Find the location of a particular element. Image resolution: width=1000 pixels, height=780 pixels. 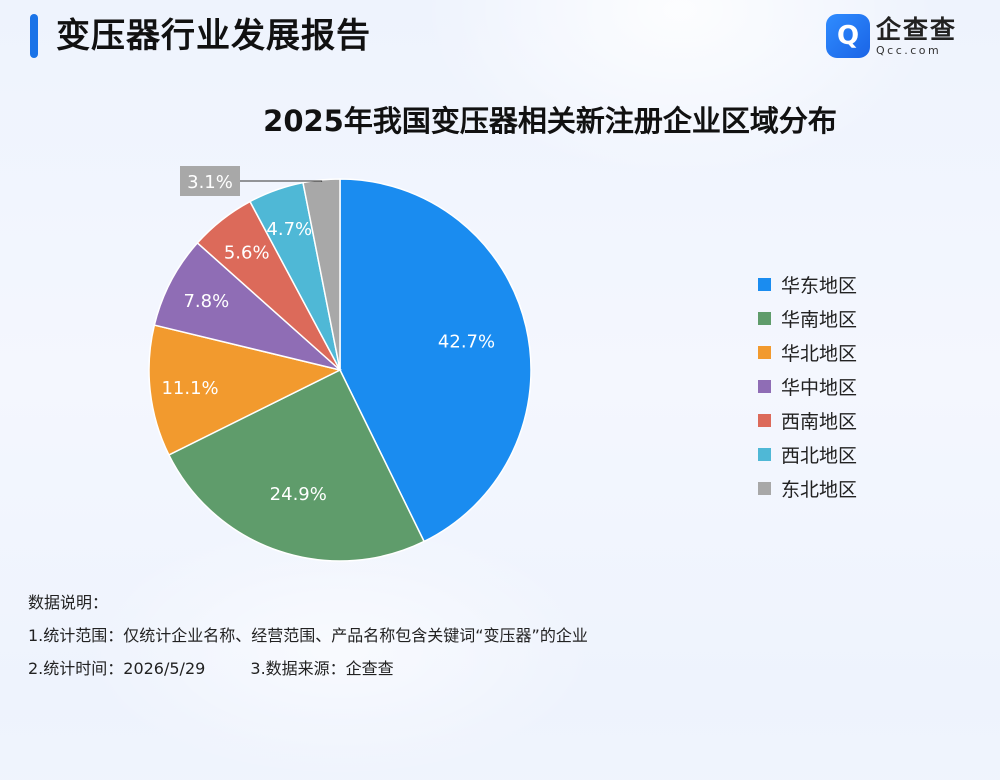

legend-label: 华中地区 is located at coordinates (819, 387).